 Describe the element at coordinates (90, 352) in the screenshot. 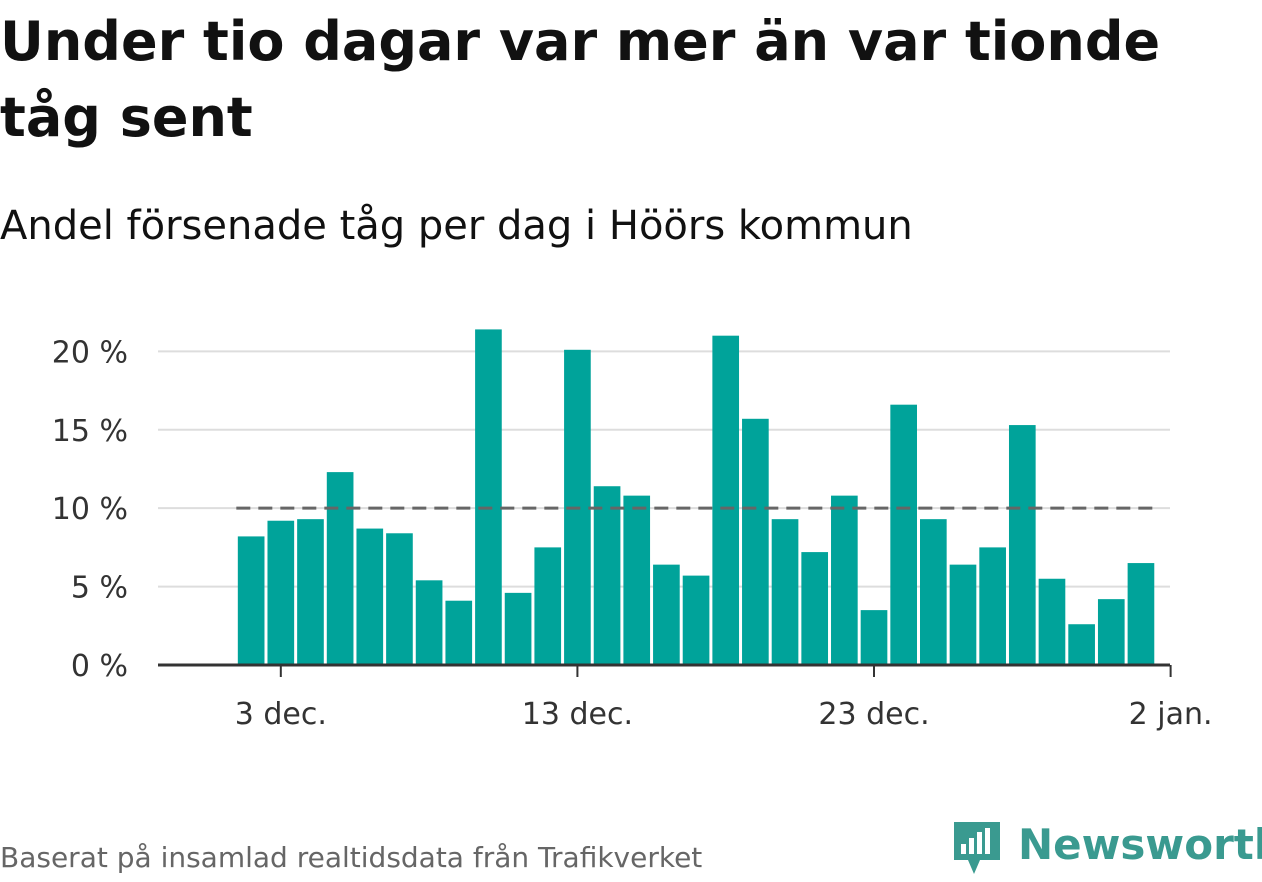

I see `y-tick-label: 20 %` at that location.